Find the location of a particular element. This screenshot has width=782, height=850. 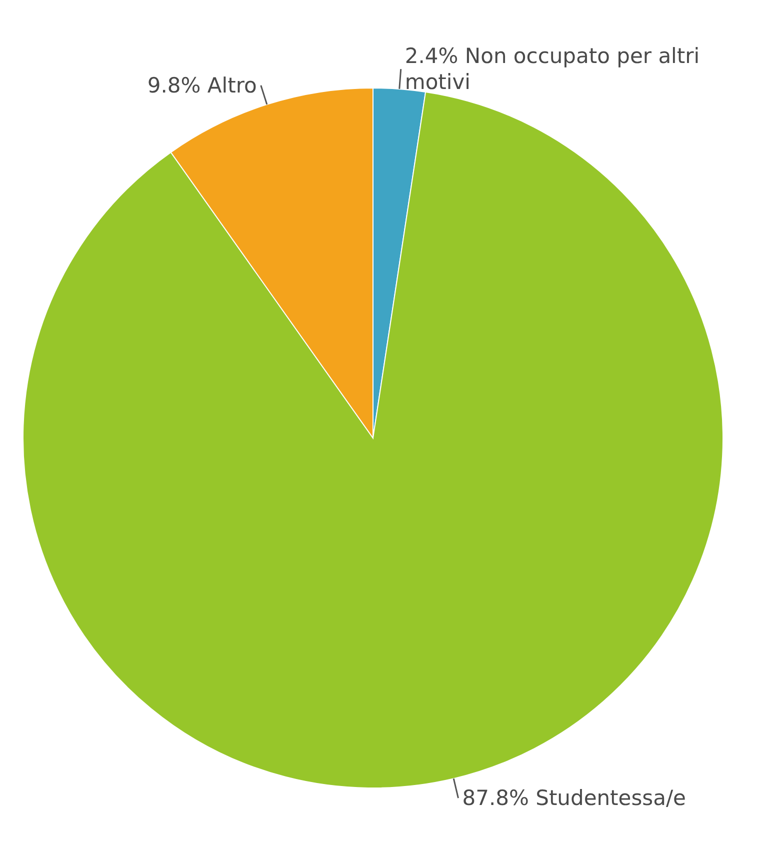

slice-label: 2.4% Non occupato per altri motivi is located at coordinates (552, 69).